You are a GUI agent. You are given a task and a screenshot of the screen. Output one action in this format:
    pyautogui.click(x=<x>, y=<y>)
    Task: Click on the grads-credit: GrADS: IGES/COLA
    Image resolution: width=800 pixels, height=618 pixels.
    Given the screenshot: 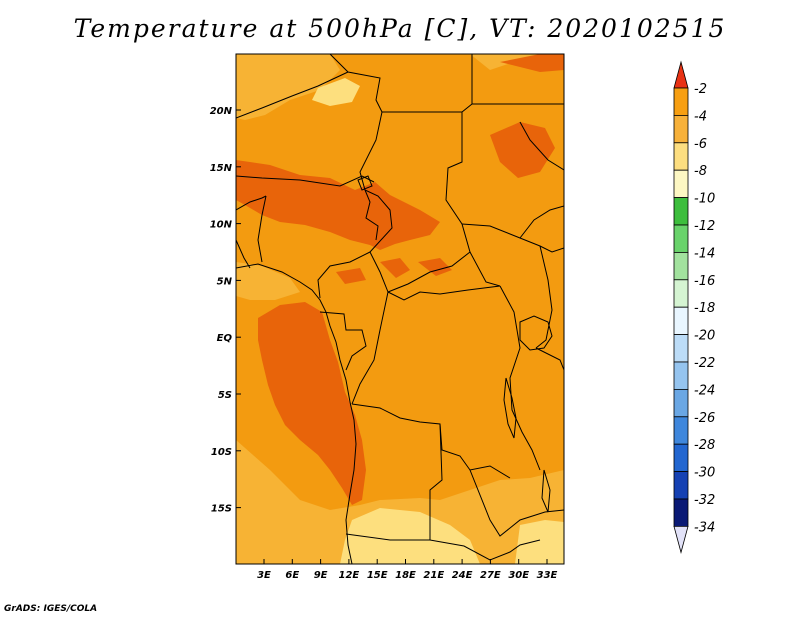 What is the action you would take?
    pyautogui.click(x=51, y=609)
    